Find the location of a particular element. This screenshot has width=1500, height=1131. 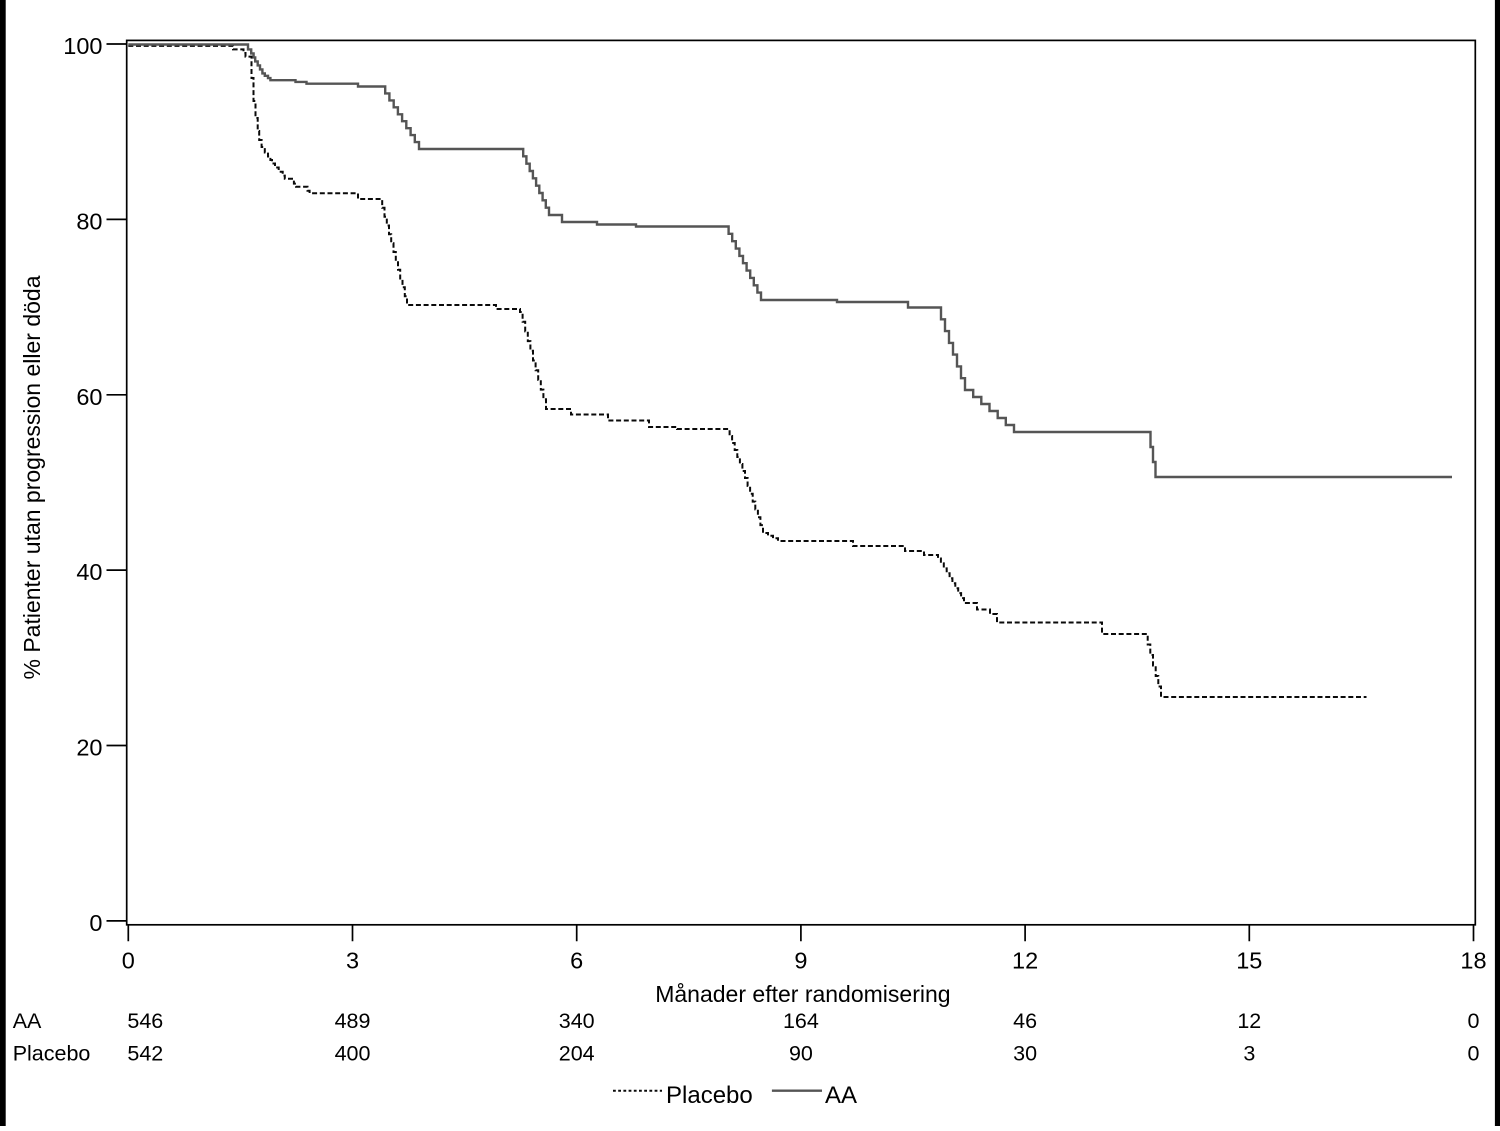

svg-text: 18 is located at coordinates (1473, 961).